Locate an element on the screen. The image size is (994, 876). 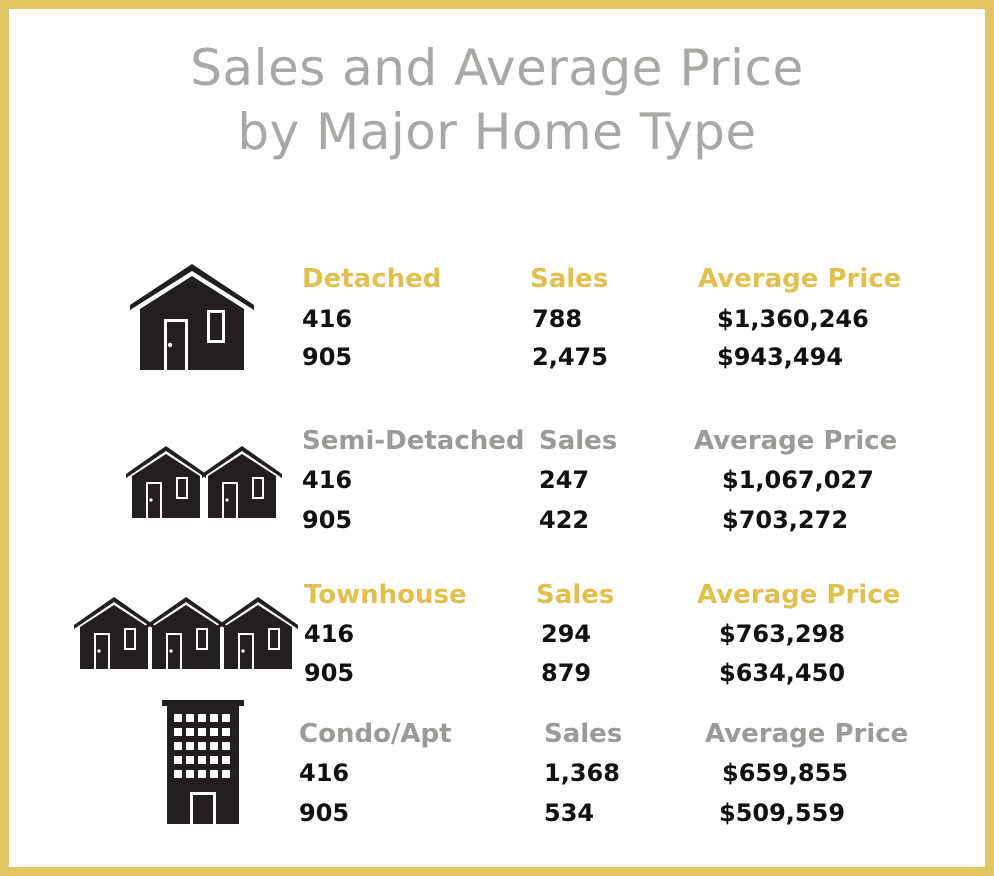
detached-416-price: $1,360,246 is located at coordinates (793, 319).